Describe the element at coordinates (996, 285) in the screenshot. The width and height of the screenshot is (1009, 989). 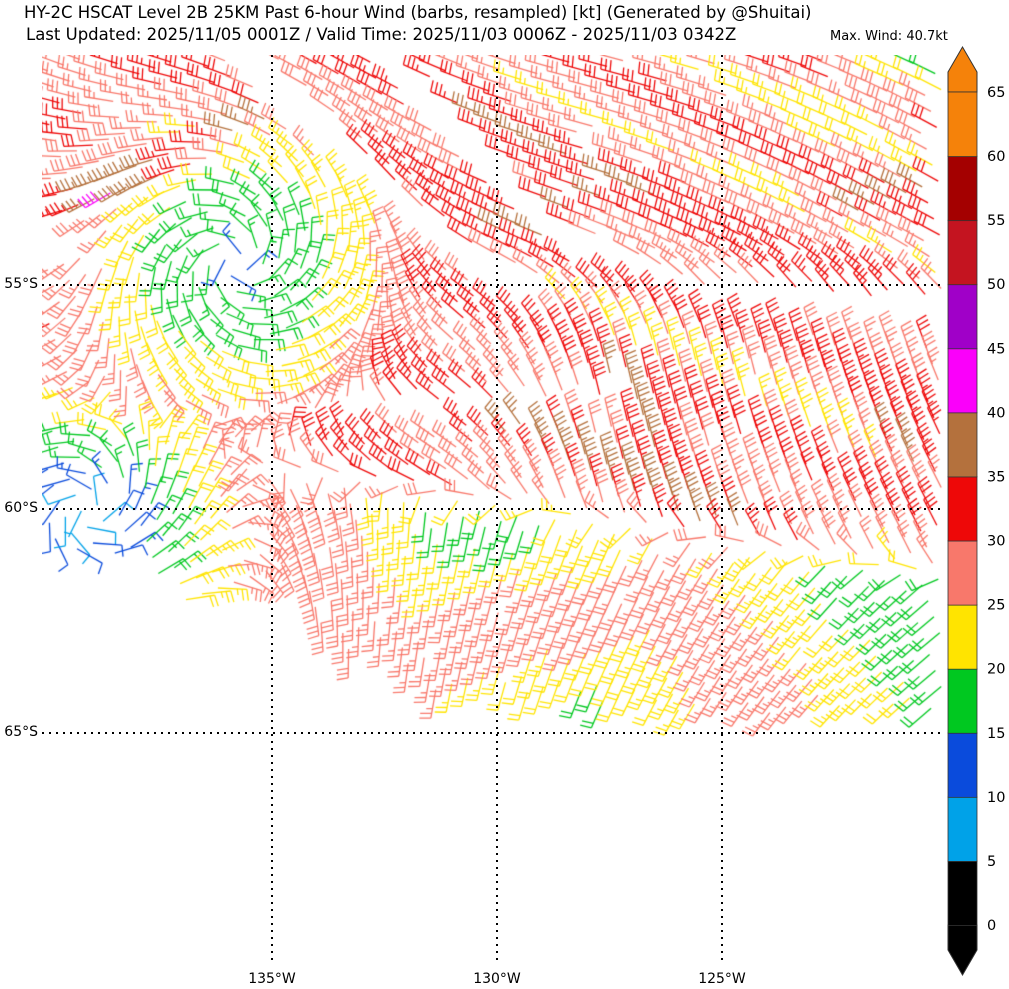
I see `colorbar-tick-label: 50` at that location.